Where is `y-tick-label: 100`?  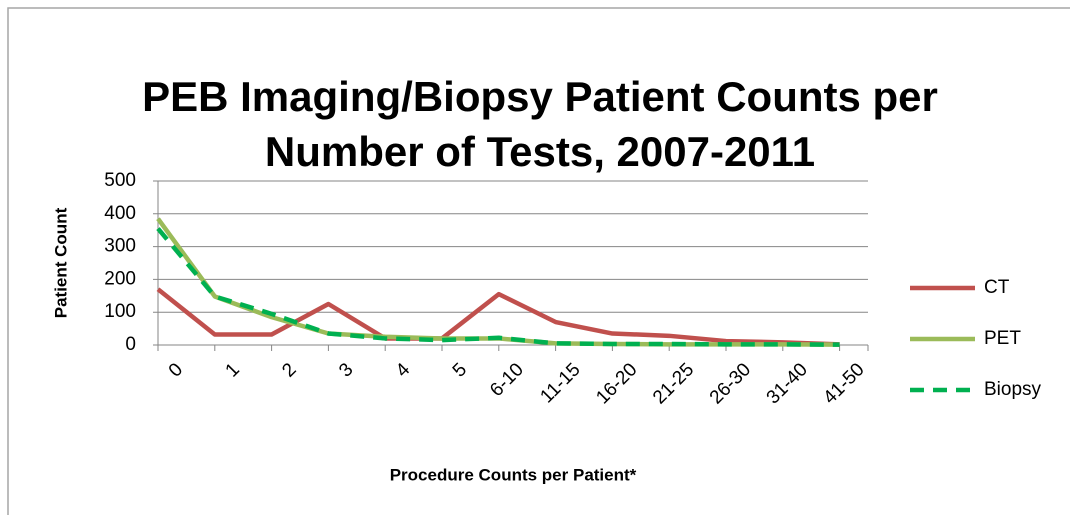 y-tick-label: 100 is located at coordinates (120, 311).